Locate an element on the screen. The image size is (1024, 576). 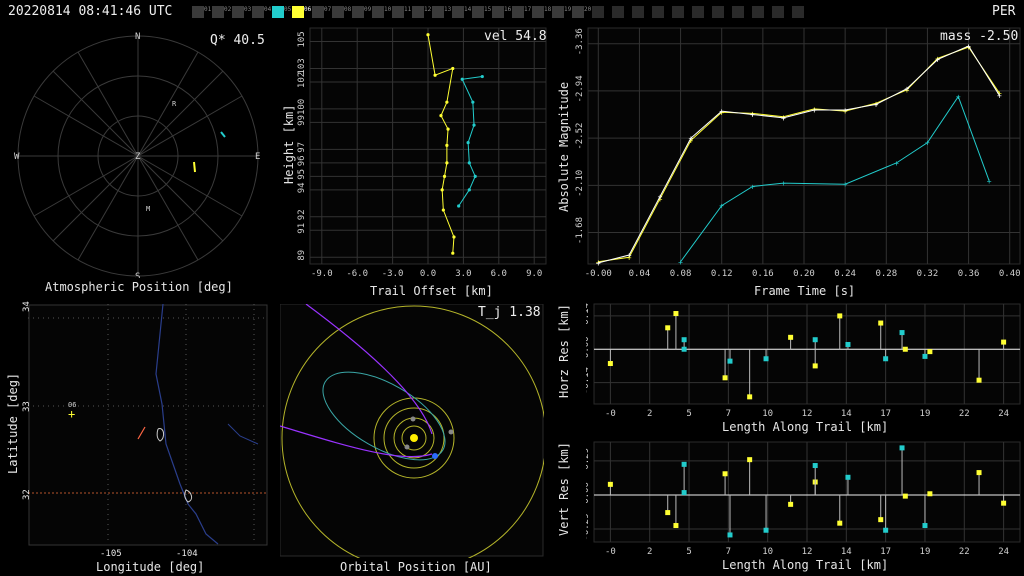
magnitude-ylabel: Absolute Magnitude is located at coordinates (564, 146).